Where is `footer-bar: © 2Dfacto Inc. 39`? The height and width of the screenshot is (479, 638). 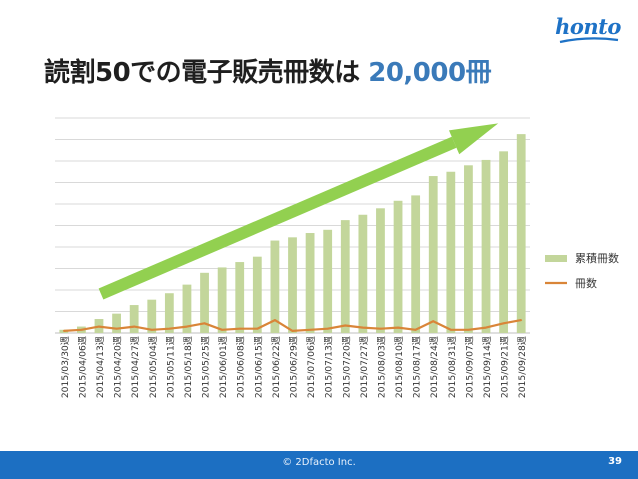 footer-bar: © 2Dfacto Inc. 39 is located at coordinates (319, 465).